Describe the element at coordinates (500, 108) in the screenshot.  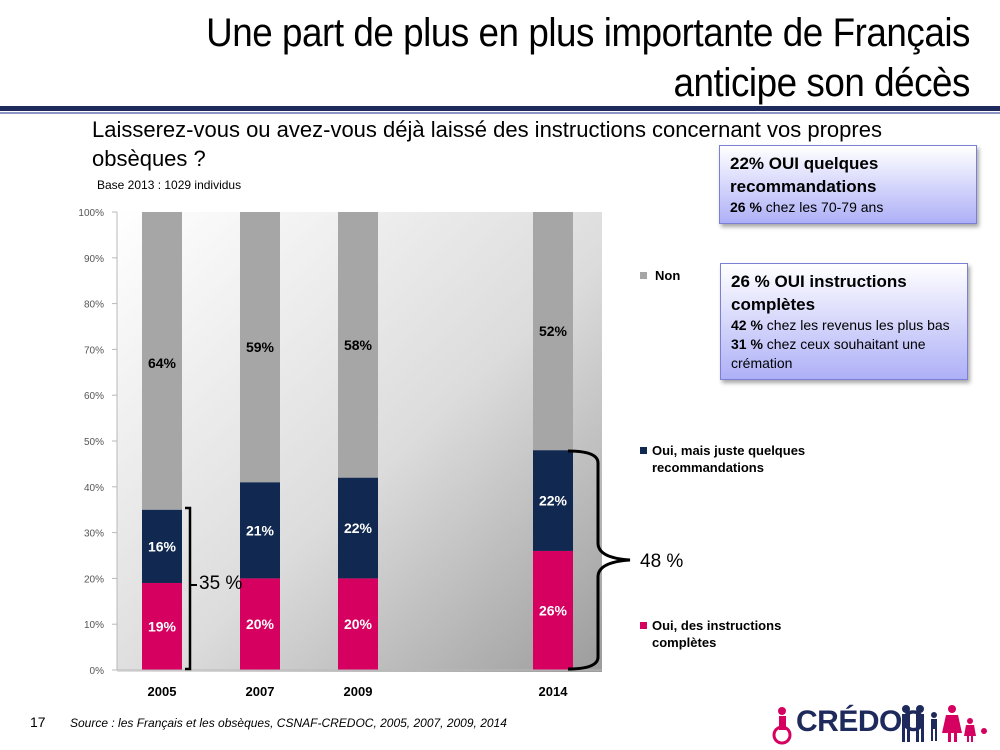
I see `title-rule` at that location.